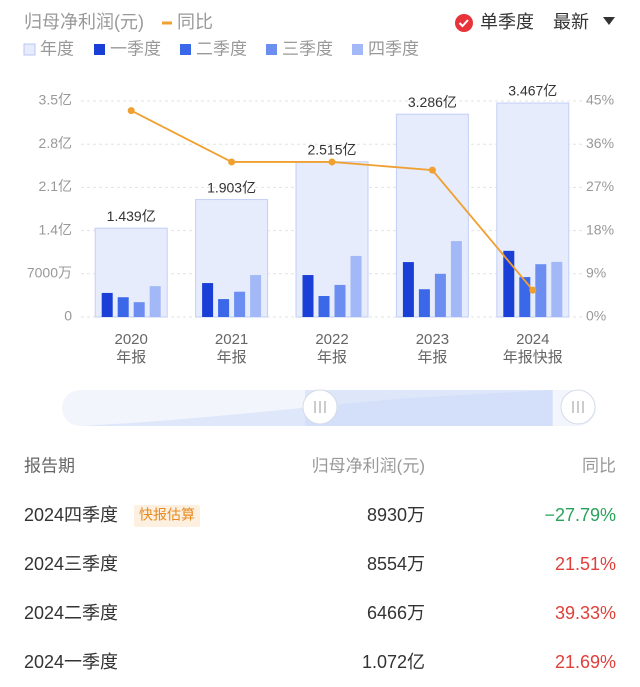  What do you see at coordinates (331, 149) in the screenshot?
I see `value-label: 2.515亿` at bounding box center [331, 149].